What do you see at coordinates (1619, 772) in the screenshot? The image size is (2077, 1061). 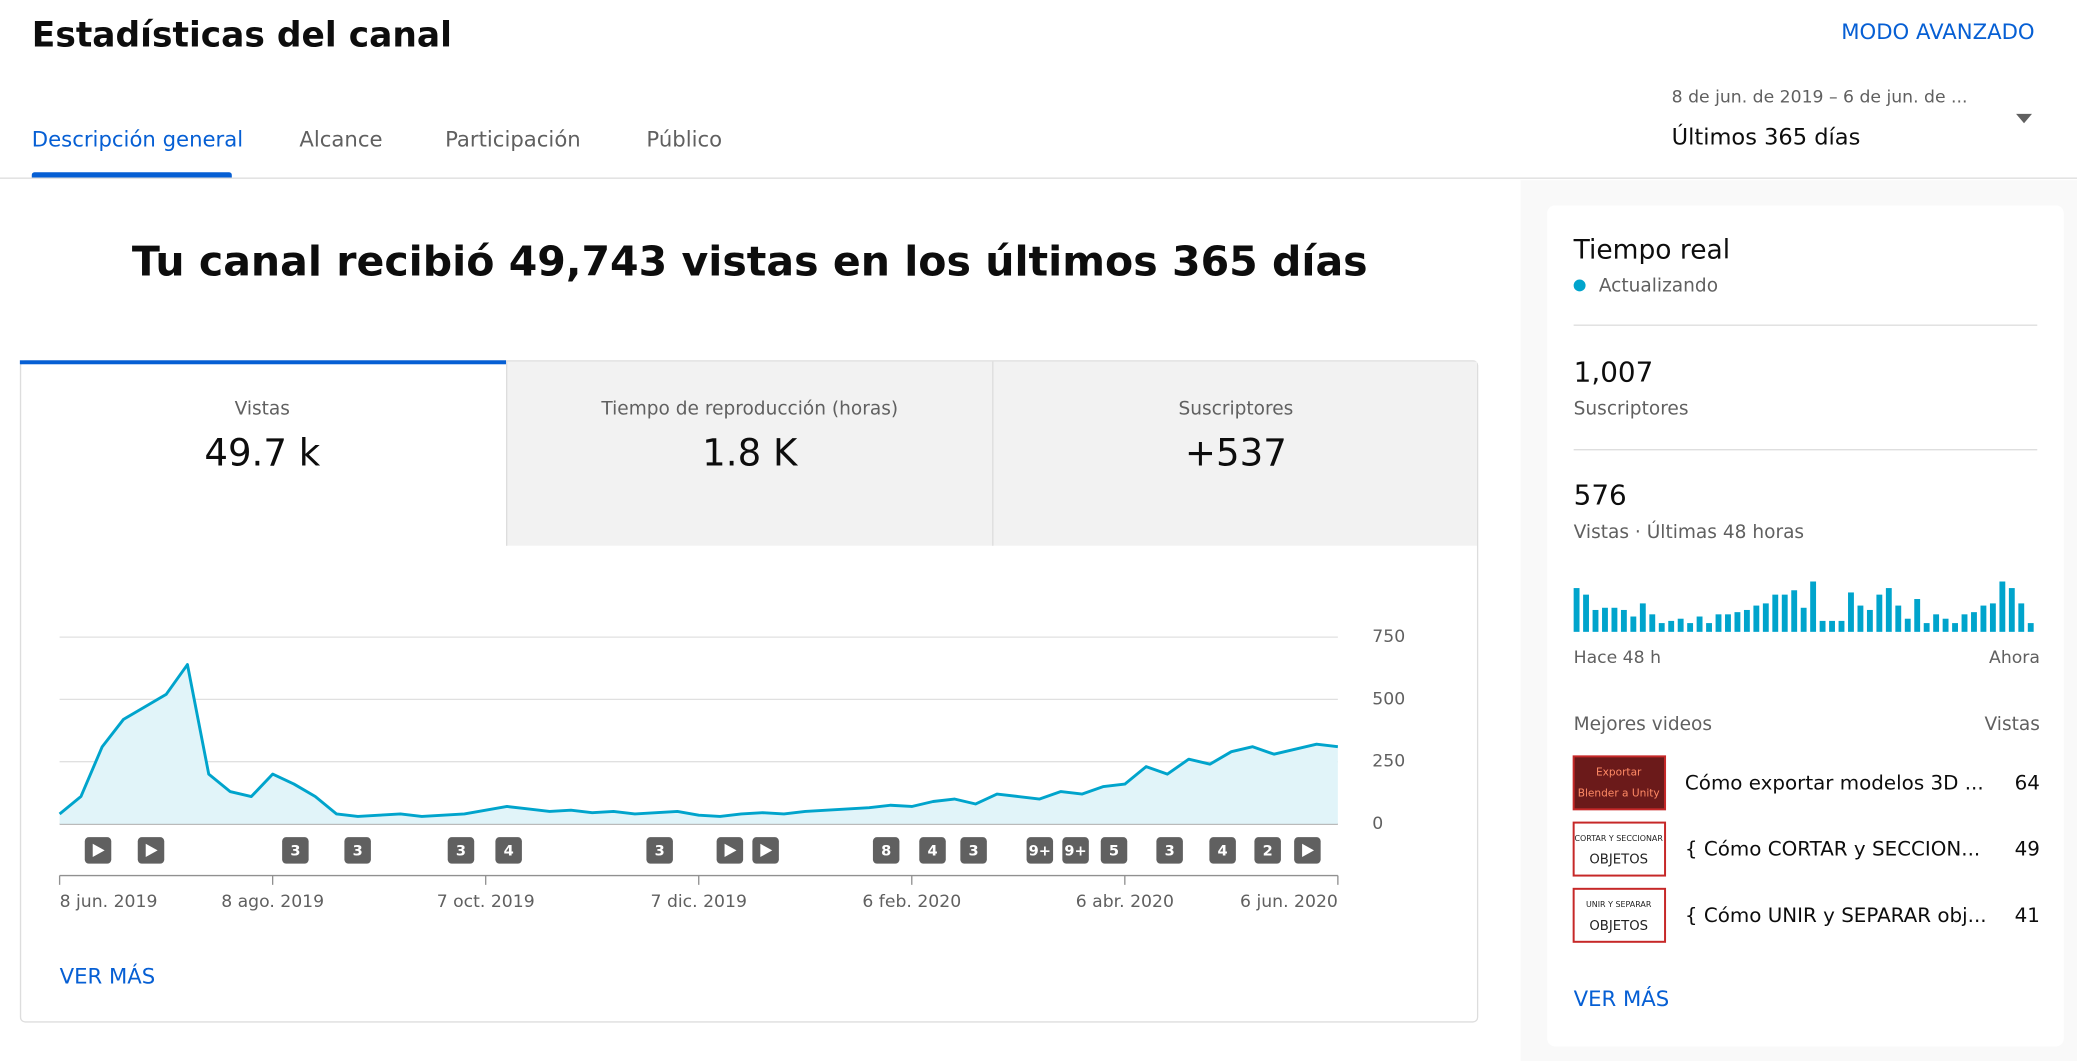 I see `thumbnail-text: Exportar` at bounding box center [1619, 772].